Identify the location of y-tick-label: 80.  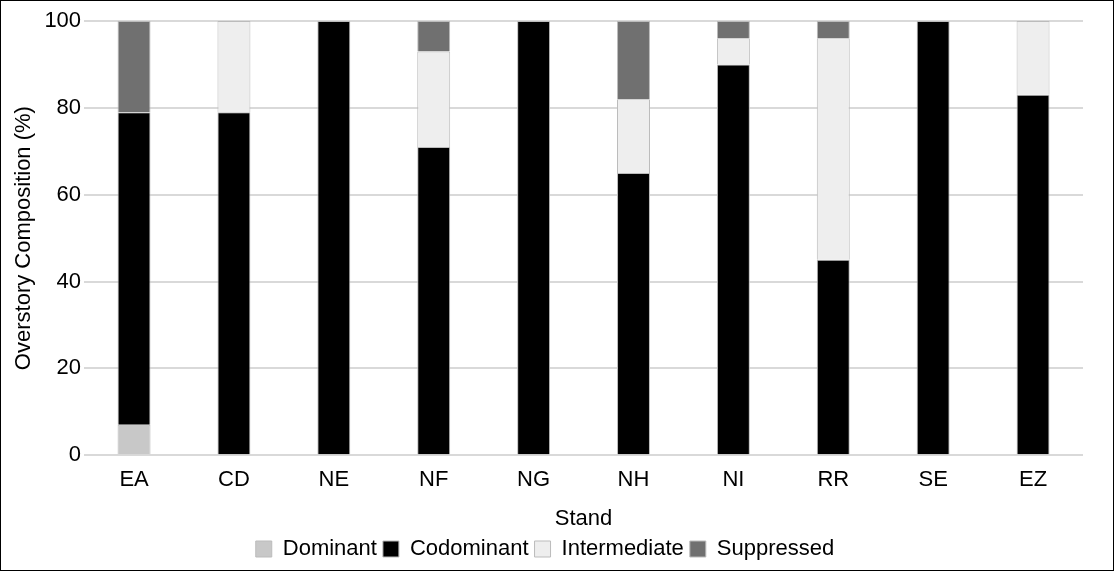
(69, 106).